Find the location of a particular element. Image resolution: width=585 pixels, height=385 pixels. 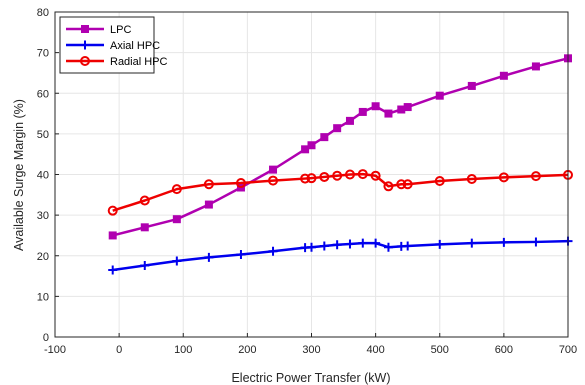

legend-label-radial-hpc: Radial HPC is located at coordinates (139, 62).